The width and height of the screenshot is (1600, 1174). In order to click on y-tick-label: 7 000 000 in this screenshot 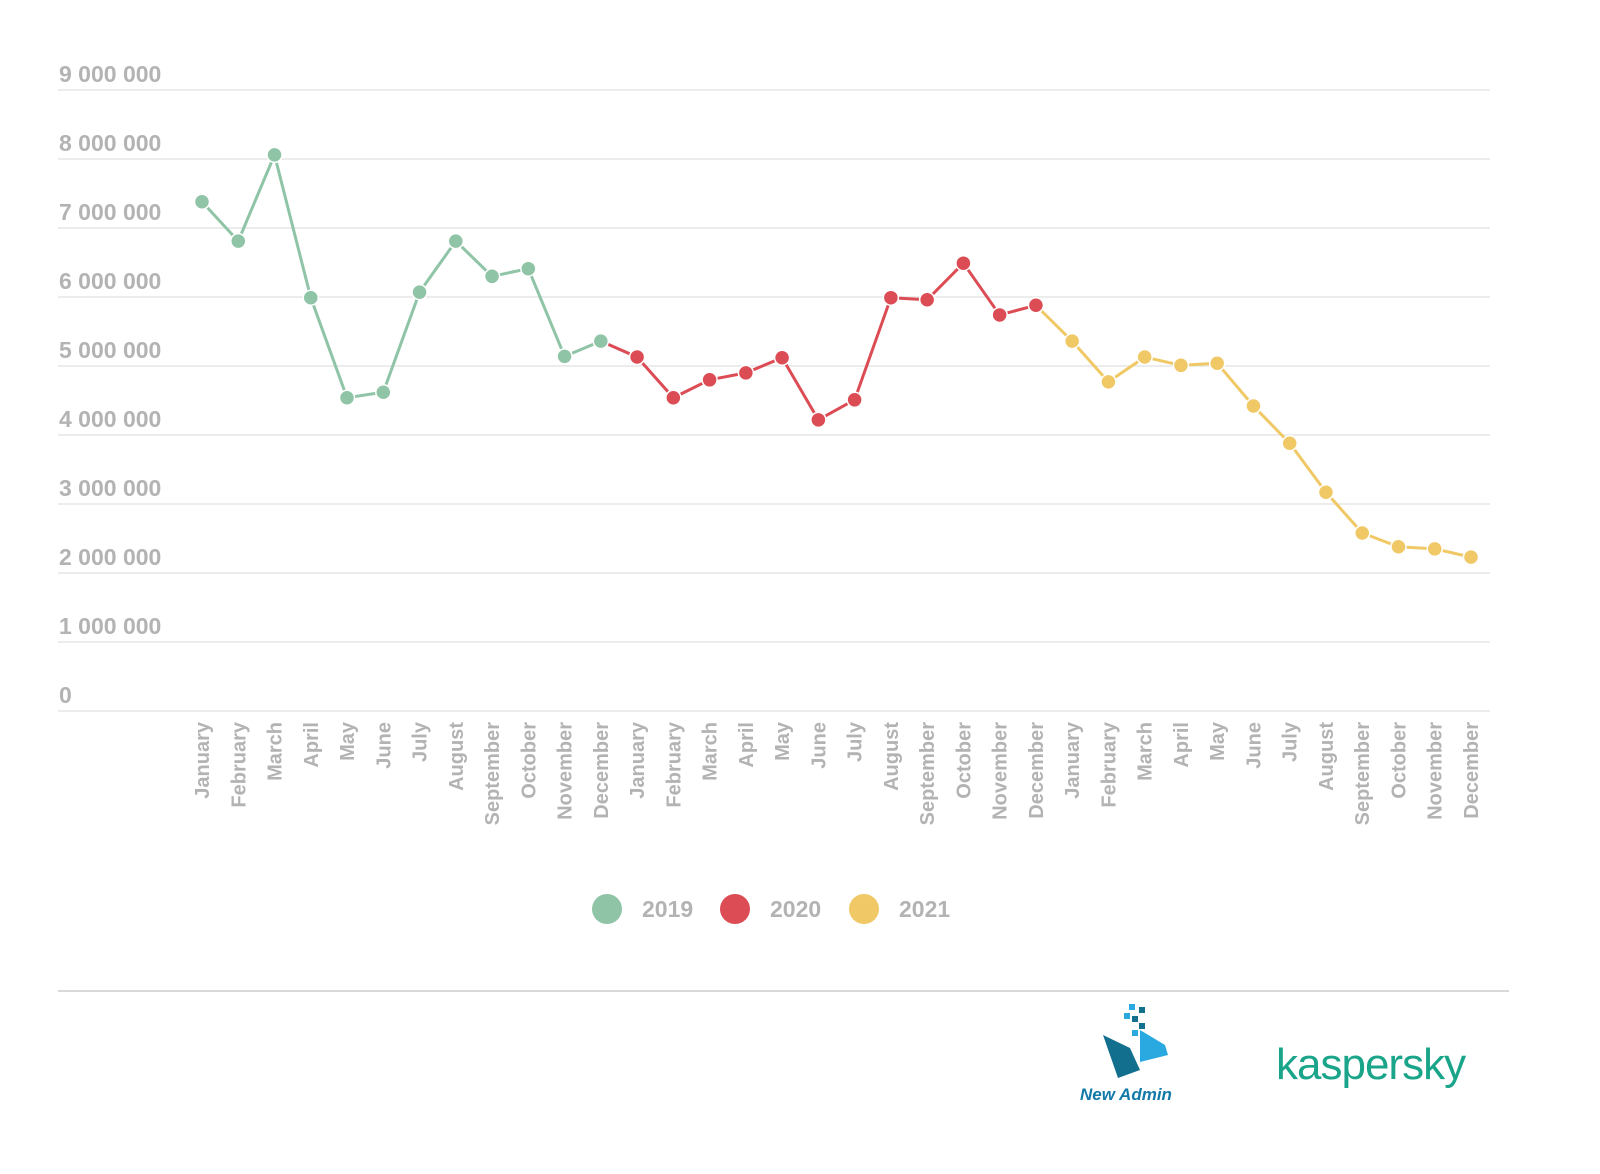, I will do `click(110, 212)`.